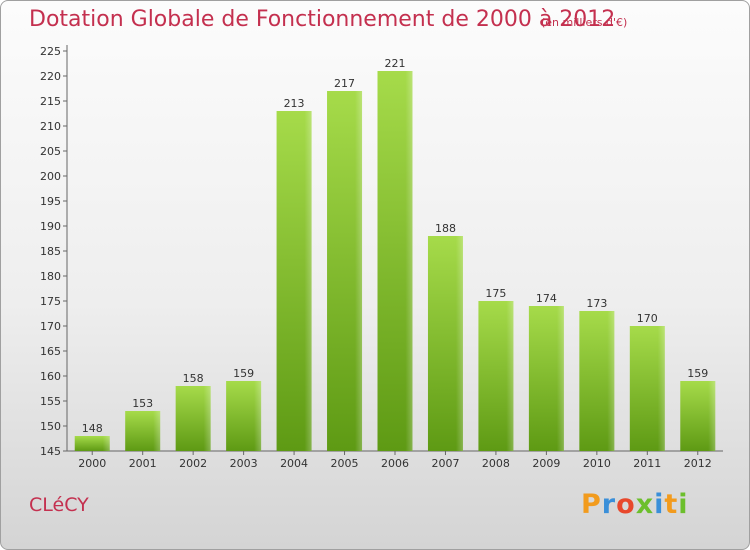 The height and width of the screenshot is (550, 750). I want to click on logo-letter: x, so click(645, 504).